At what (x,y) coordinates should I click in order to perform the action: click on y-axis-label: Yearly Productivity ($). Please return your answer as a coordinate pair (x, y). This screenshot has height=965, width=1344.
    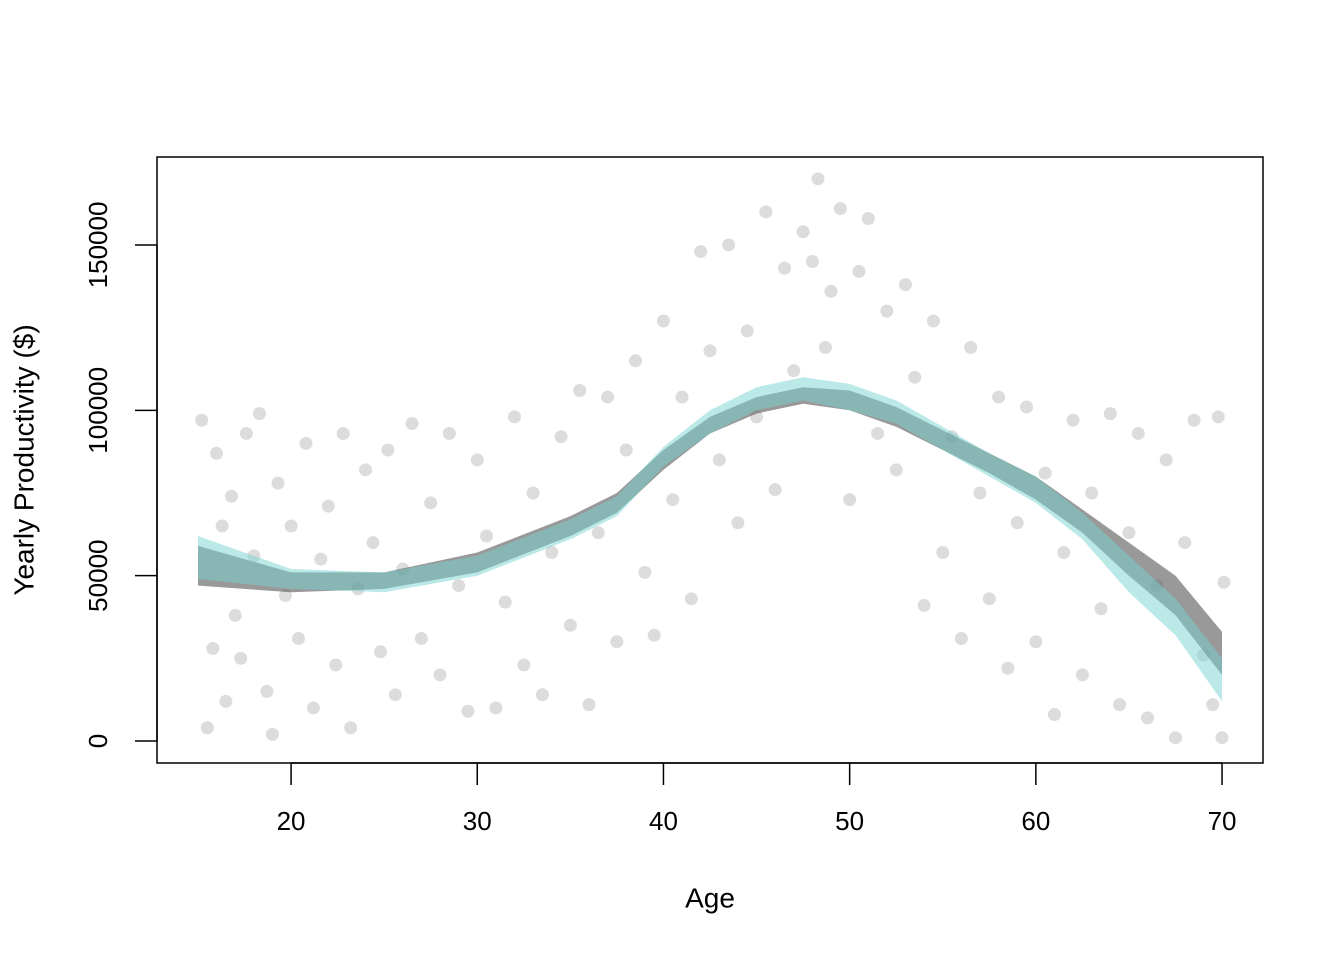
    Looking at the image, I should click on (23, 459).